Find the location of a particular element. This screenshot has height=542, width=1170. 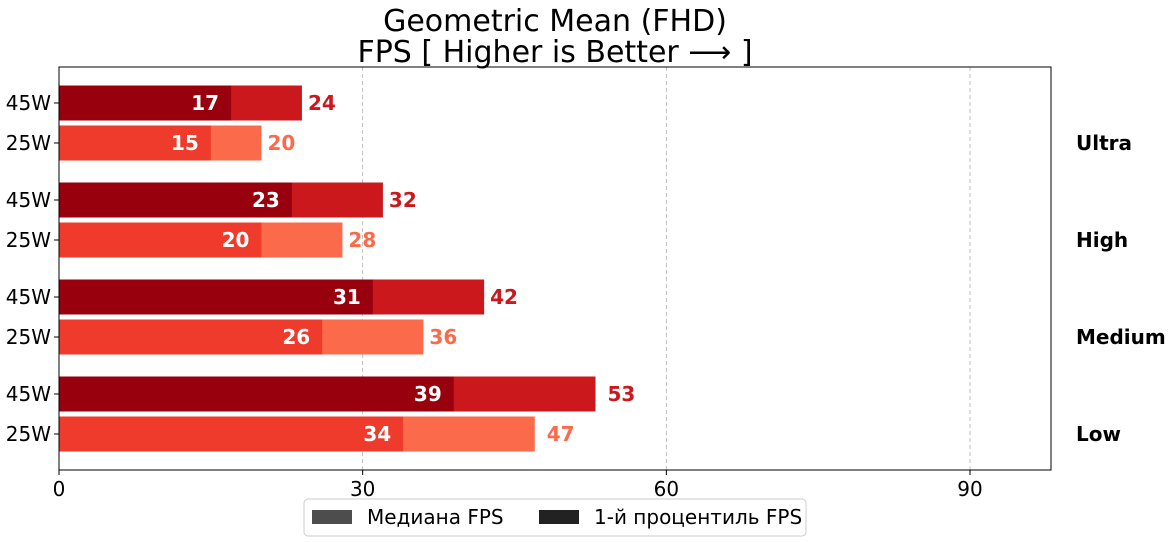

ytick-medium-45W: 45W is located at coordinates (28, 297).